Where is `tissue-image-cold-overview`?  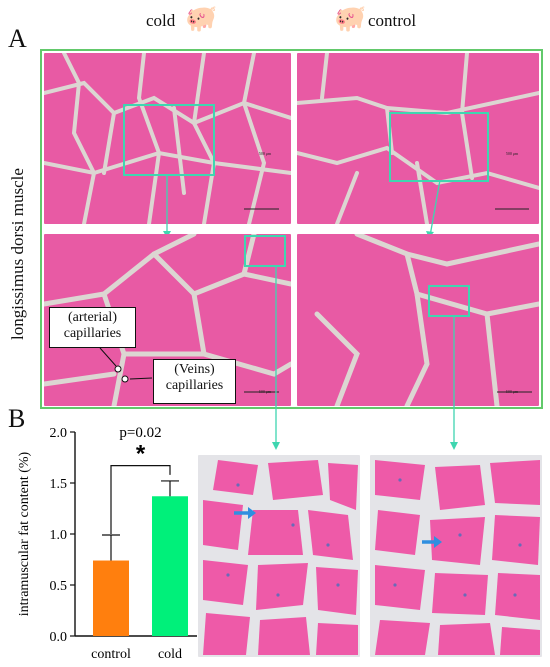 tissue-image-cold-overview is located at coordinates (167, 138).